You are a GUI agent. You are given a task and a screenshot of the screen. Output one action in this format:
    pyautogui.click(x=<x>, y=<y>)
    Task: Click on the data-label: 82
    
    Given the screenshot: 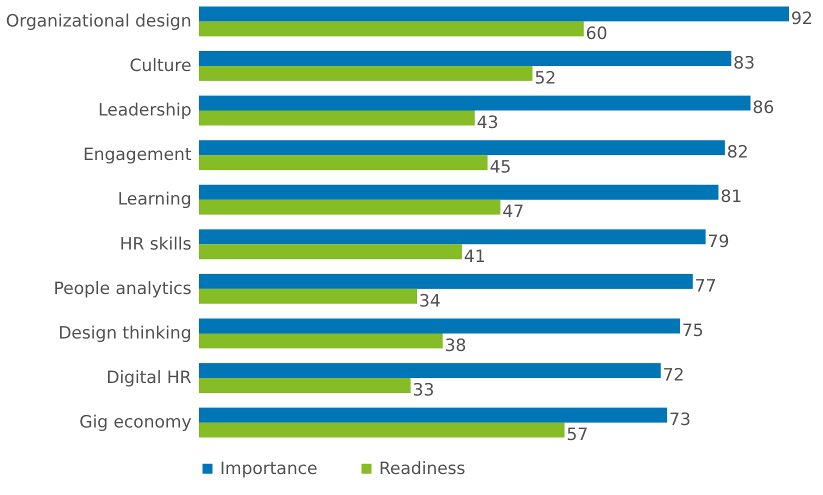 What is the action you would take?
    pyautogui.click(x=737, y=152)
    